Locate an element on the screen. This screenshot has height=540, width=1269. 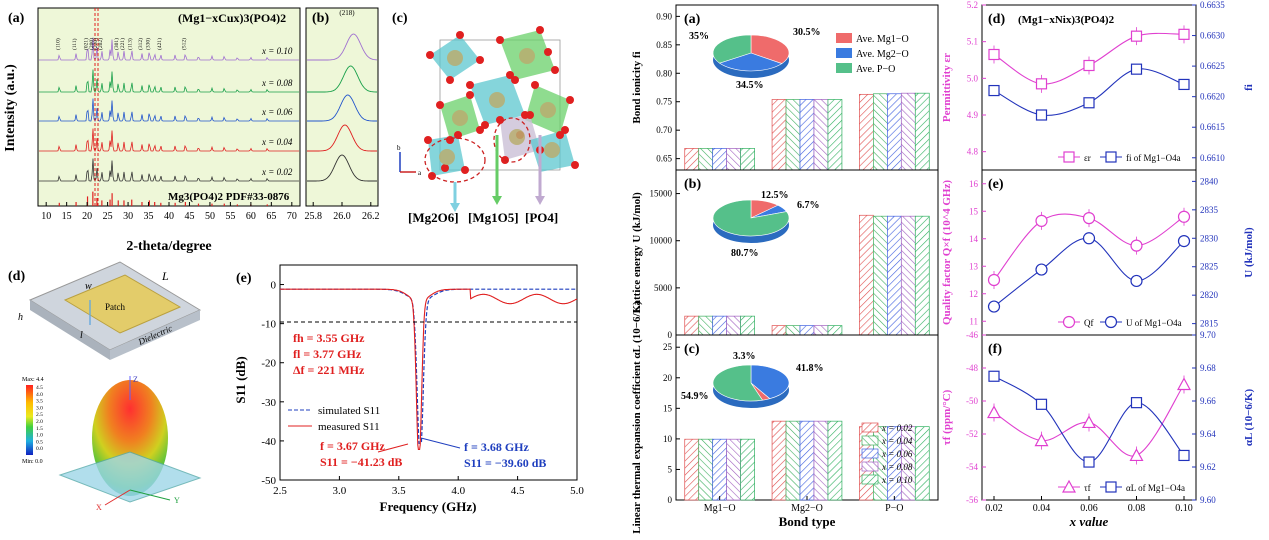
property-plot-frame is located at coordinates (1089, 87).